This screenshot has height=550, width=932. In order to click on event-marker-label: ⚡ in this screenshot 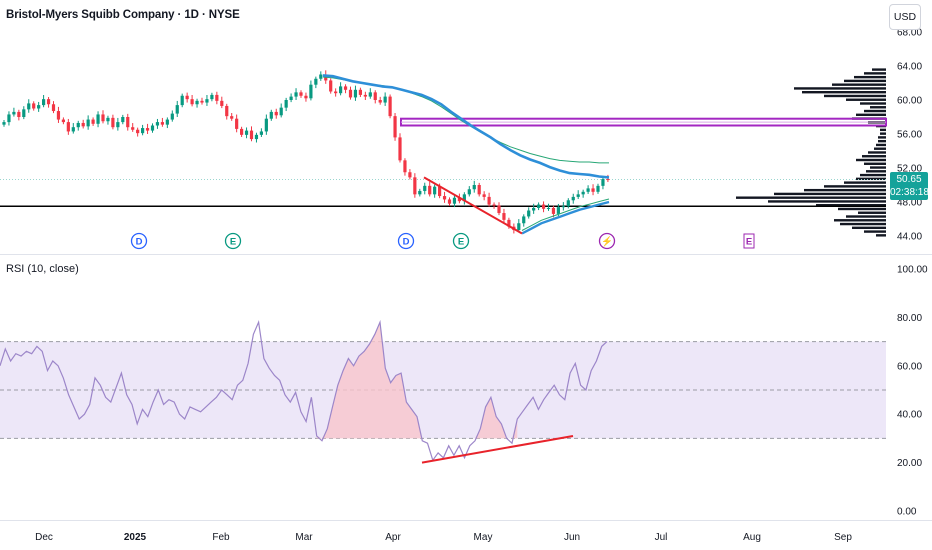, I will do `click(607, 242)`.